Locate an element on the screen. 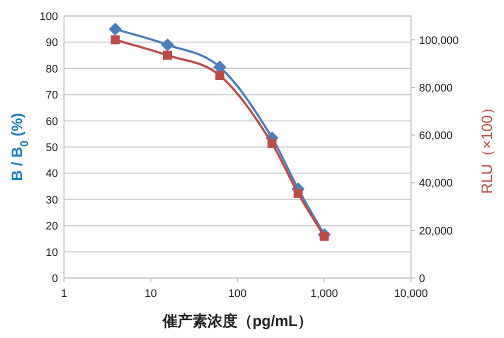 The width and height of the screenshot is (504, 338). y2-tick-label: 100,000 is located at coordinates (439, 40).